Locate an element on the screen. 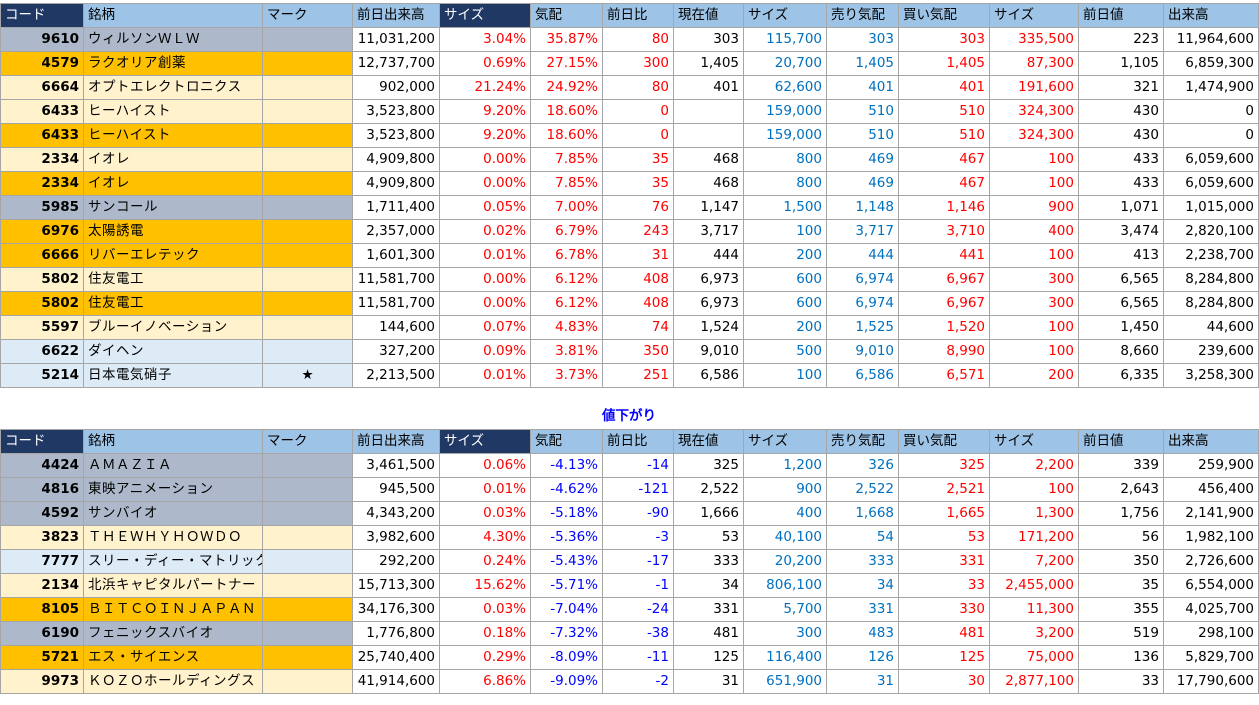 The image size is (1259, 705). name-cell: ブルーイノベーション is located at coordinates (173, 327).